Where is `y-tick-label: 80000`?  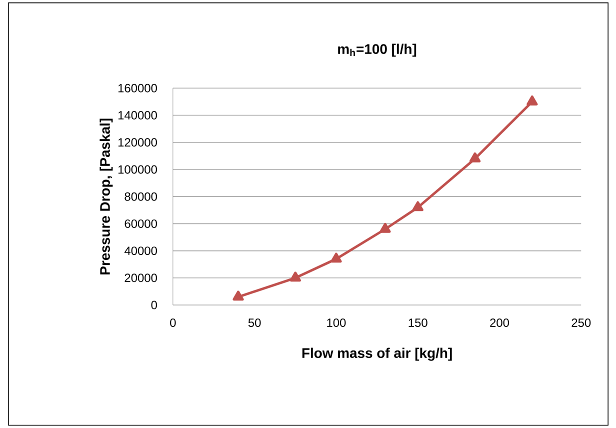
y-tick-label: 80000 is located at coordinates (140, 196).